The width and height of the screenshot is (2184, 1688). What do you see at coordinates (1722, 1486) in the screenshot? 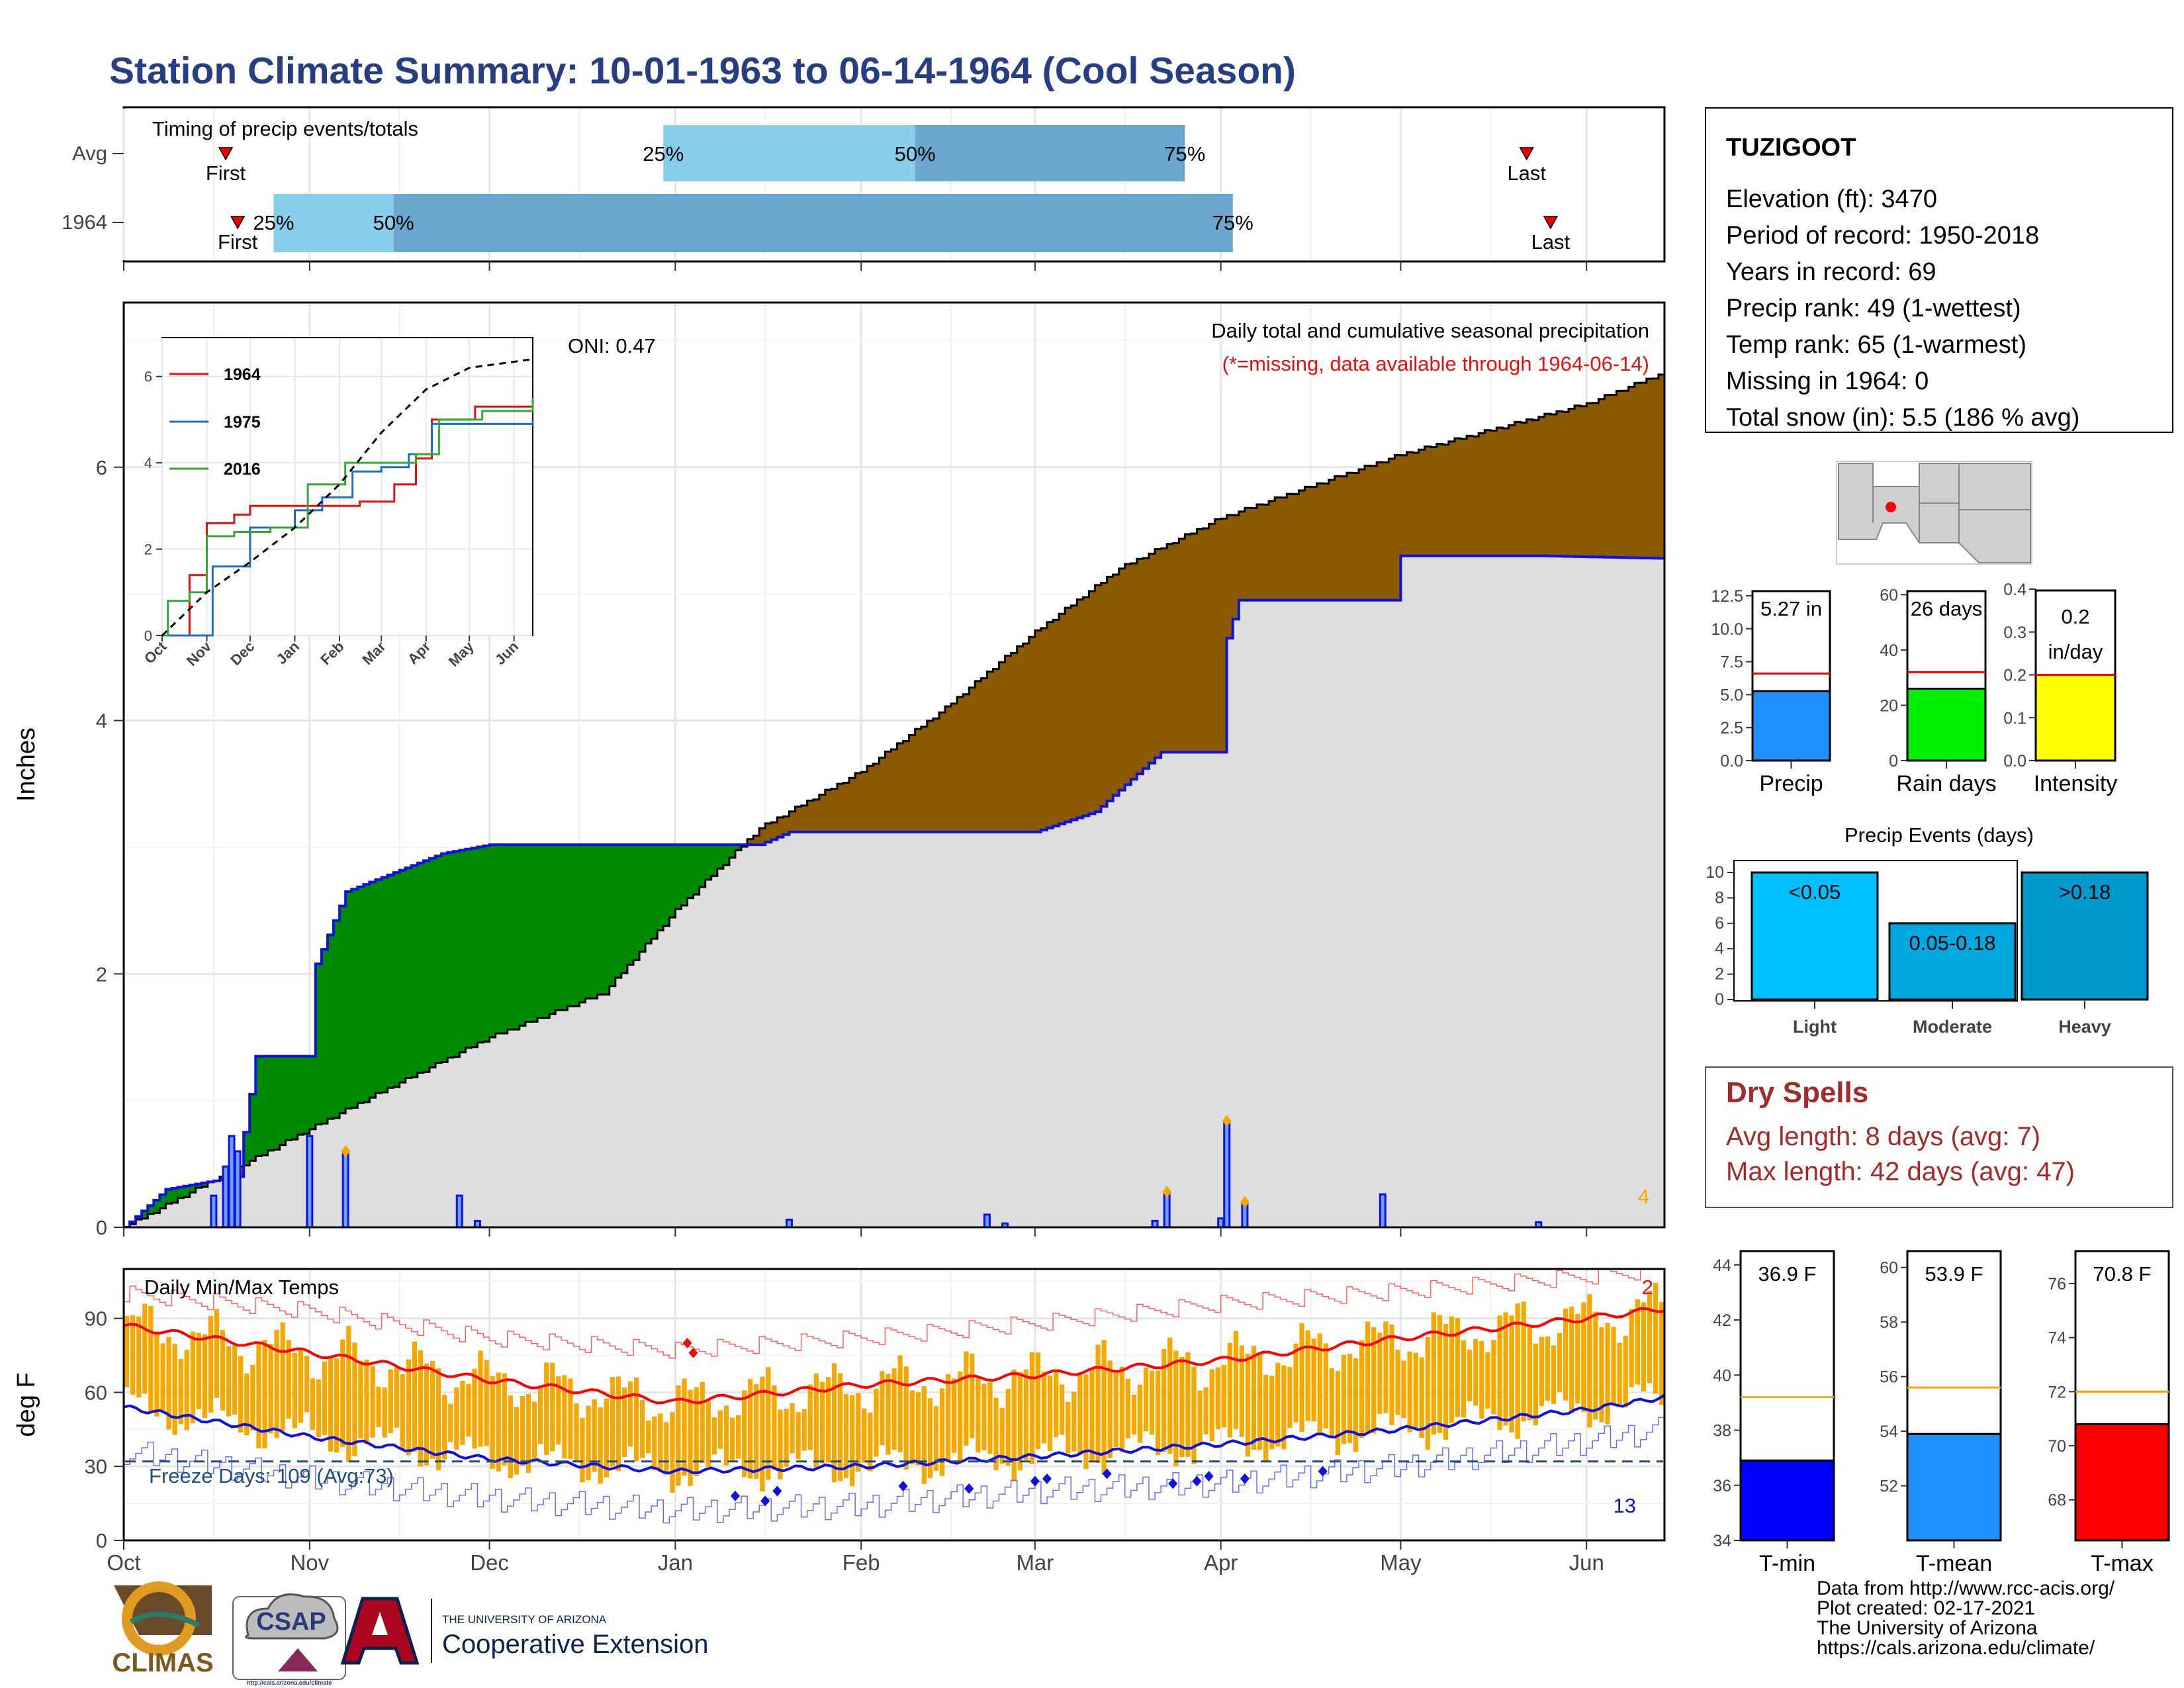
I see `mini-temp-y-tick-label: 36` at bounding box center [1722, 1486].